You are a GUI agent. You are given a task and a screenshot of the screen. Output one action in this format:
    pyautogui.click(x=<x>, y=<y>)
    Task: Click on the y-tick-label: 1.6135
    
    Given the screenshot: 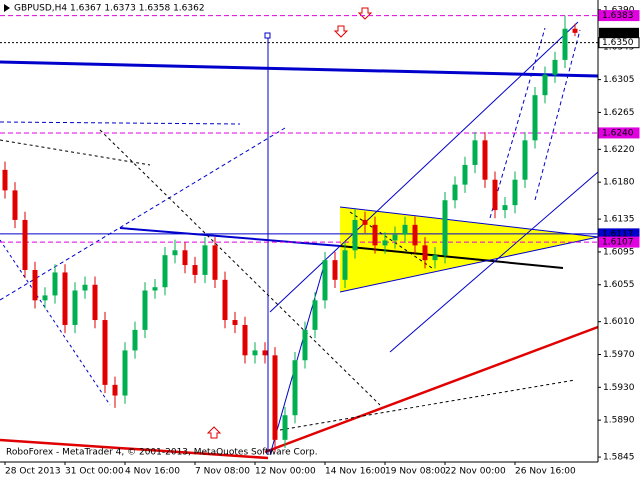 What is the action you would take?
    pyautogui.click(x=619, y=220)
    